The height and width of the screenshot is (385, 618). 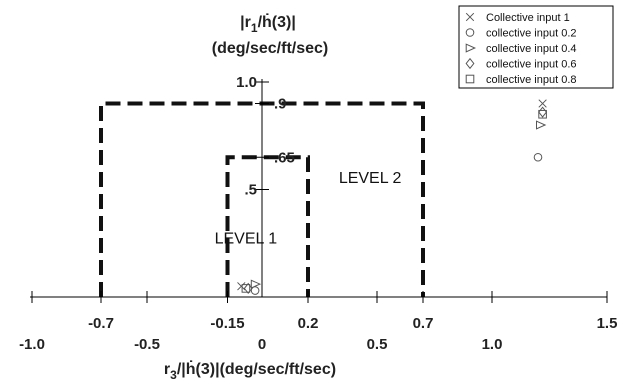 I want to click on x-tick-label: 0.2, so click(x=308, y=323).